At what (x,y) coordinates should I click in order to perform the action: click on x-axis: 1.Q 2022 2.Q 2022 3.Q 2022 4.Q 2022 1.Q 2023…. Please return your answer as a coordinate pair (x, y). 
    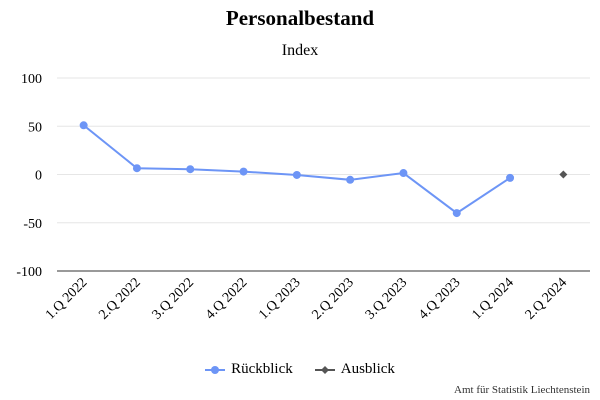
    Looking at the image, I should click on (316, 296).